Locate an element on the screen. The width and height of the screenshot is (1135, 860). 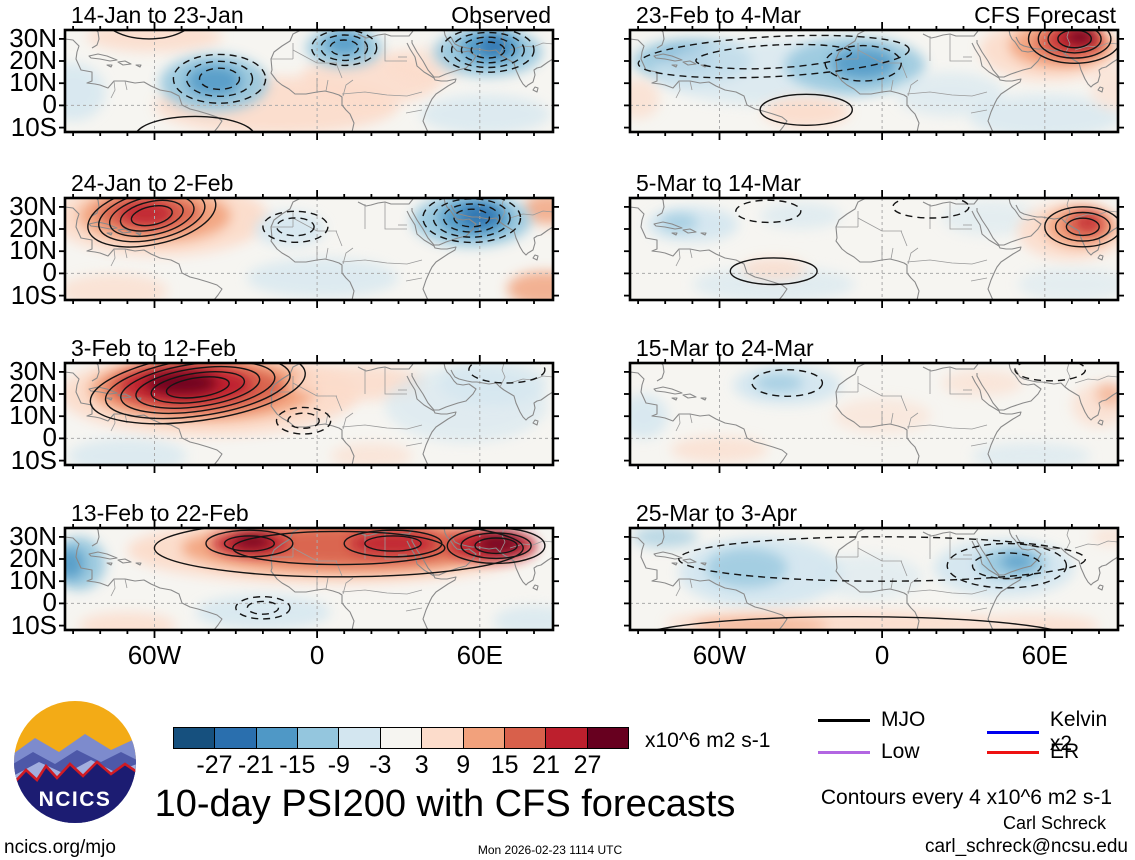
logo-text: NCICS is located at coordinates (75, 799).